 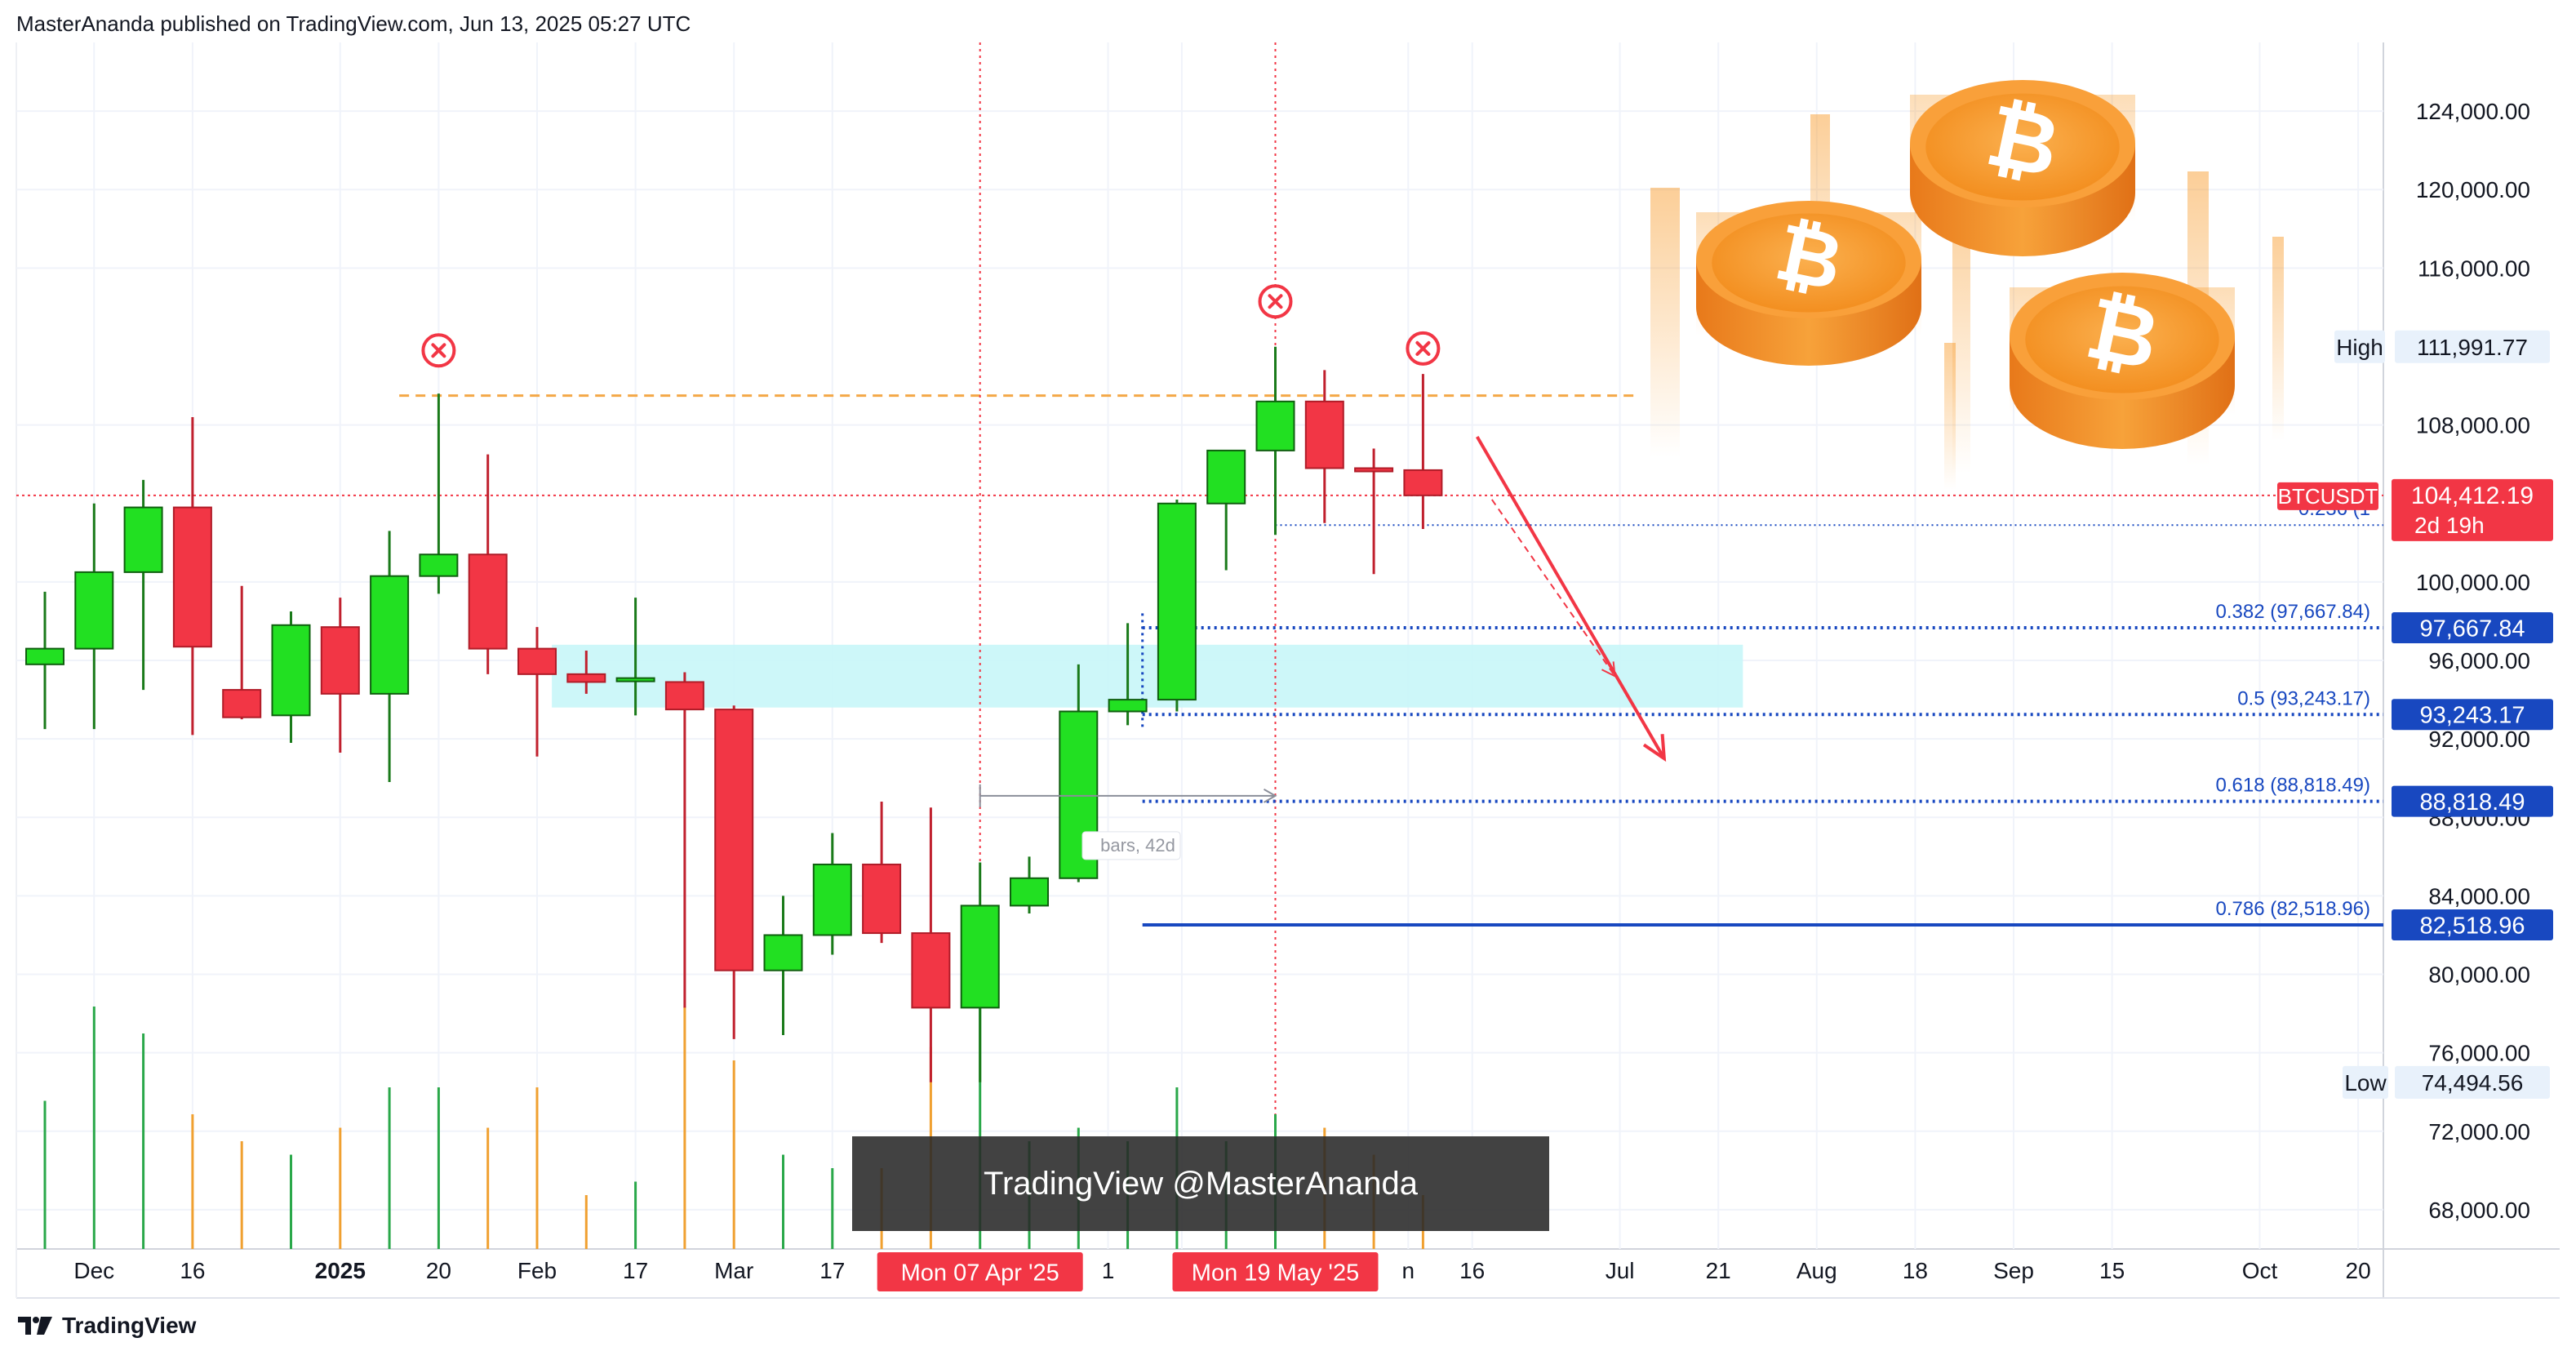 I want to click on price-tick-label: 96,000.00, so click(x=2479, y=661).